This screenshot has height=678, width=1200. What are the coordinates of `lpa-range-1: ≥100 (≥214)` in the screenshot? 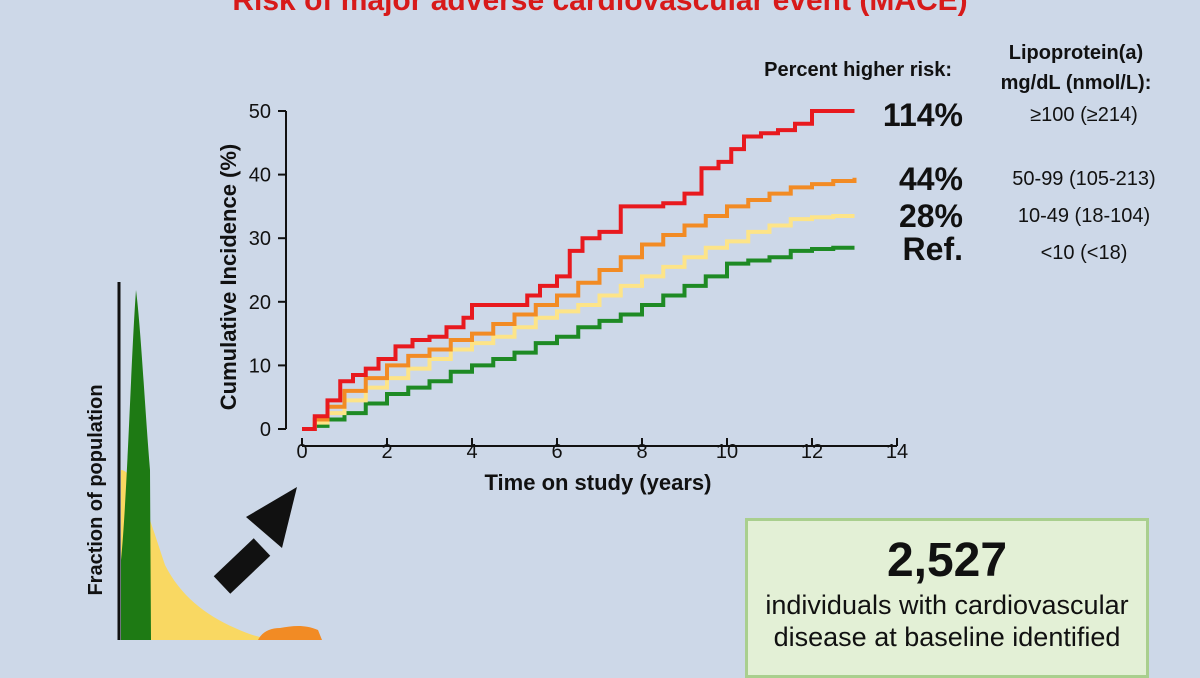 It's located at (1084, 115).